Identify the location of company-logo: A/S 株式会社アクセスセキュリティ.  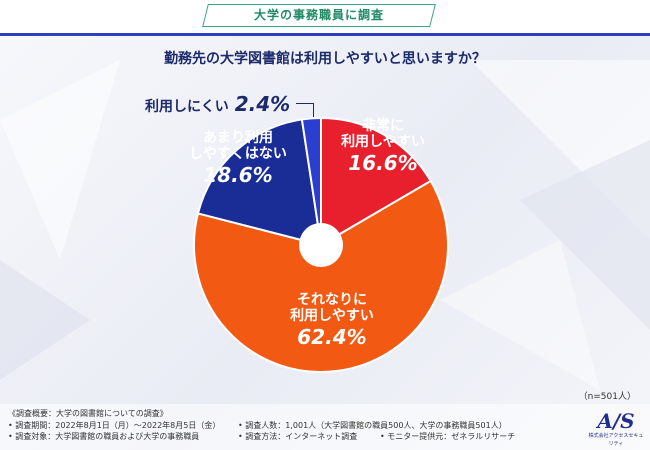
(616, 428).